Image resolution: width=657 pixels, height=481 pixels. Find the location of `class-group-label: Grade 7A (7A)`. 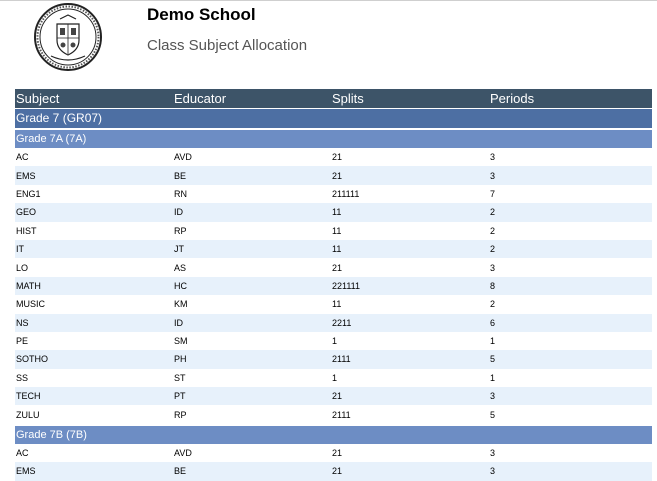

class-group-label: Grade 7A (7A) is located at coordinates (333, 138).